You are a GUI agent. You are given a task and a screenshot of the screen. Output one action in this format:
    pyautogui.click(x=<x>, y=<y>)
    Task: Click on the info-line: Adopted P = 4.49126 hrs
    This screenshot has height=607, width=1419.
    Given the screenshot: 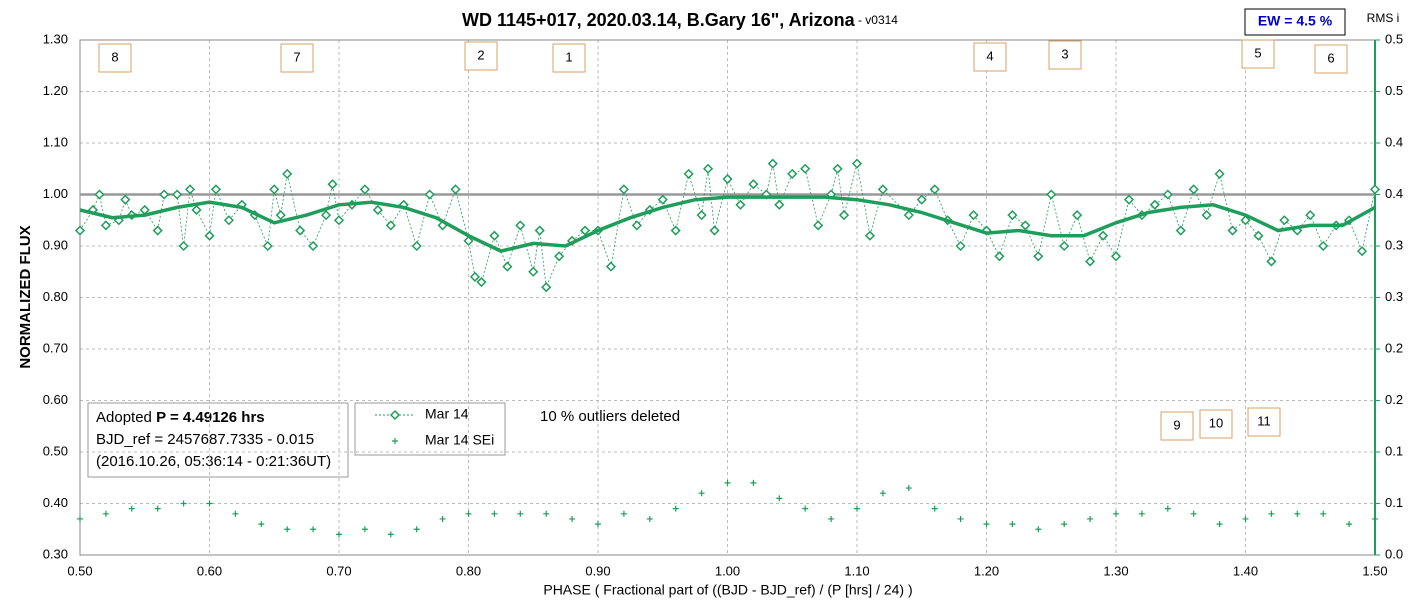 What is the action you would take?
    pyautogui.click(x=180, y=417)
    